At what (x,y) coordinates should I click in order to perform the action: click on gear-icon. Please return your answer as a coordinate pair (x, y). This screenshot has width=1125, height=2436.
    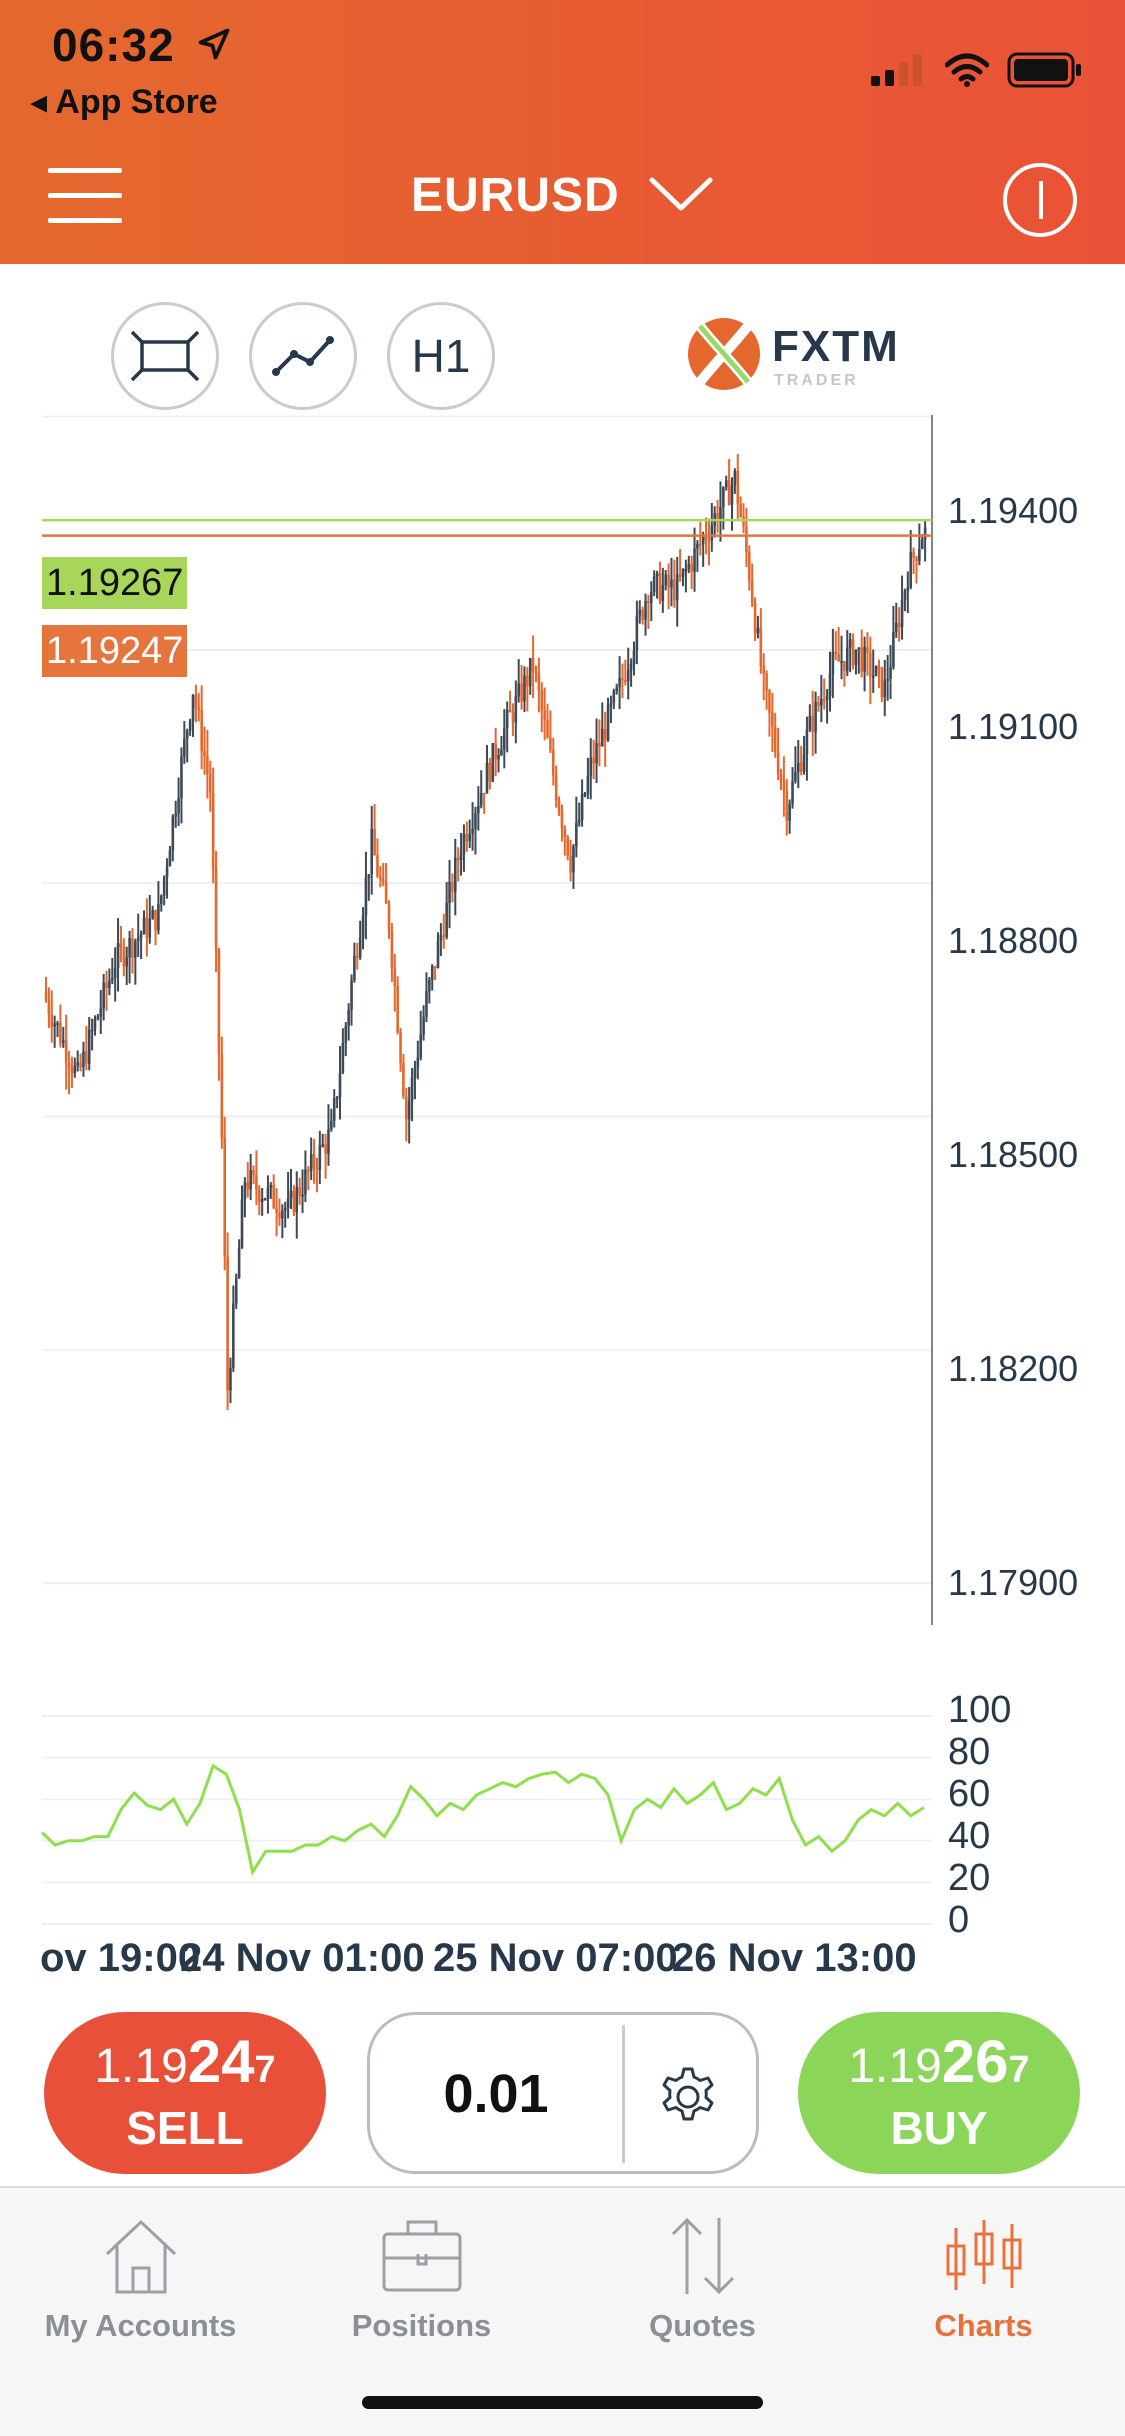
    Looking at the image, I should click on (688, 2097).